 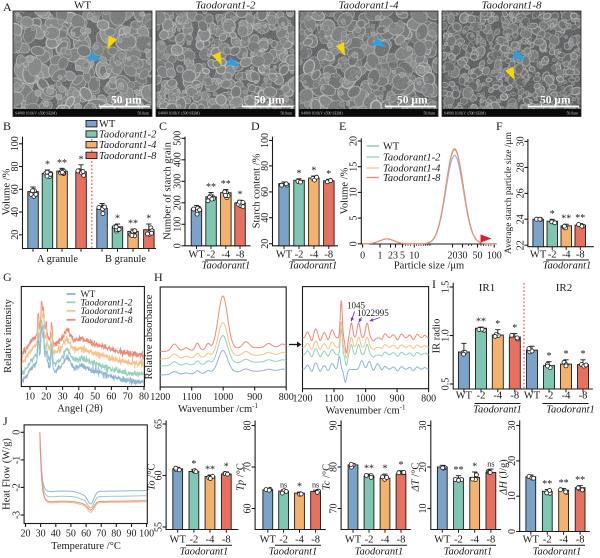 What do you see at coordinates (382, 313) in the screenshot?
I see `svg-text: 995` at bounding box center [382, 313].